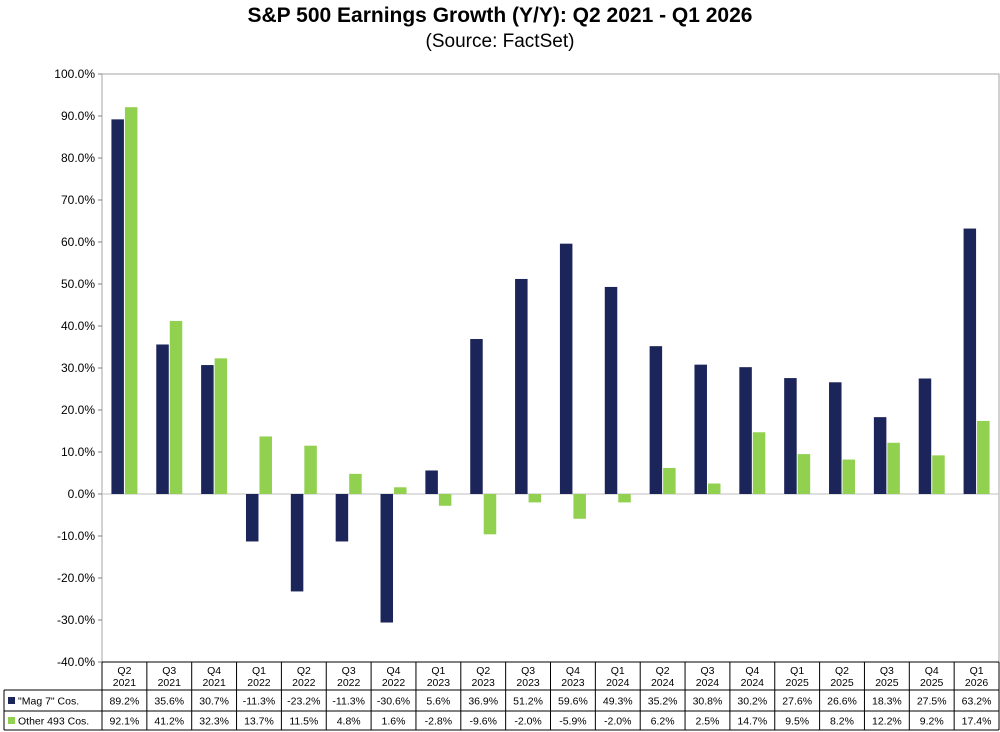 This screenshot has height=732, width=1000. What do you see at coordinates (932, 722) in the screenshot?
I see `data-label: 9.2%` at bounding box center [932, 722].